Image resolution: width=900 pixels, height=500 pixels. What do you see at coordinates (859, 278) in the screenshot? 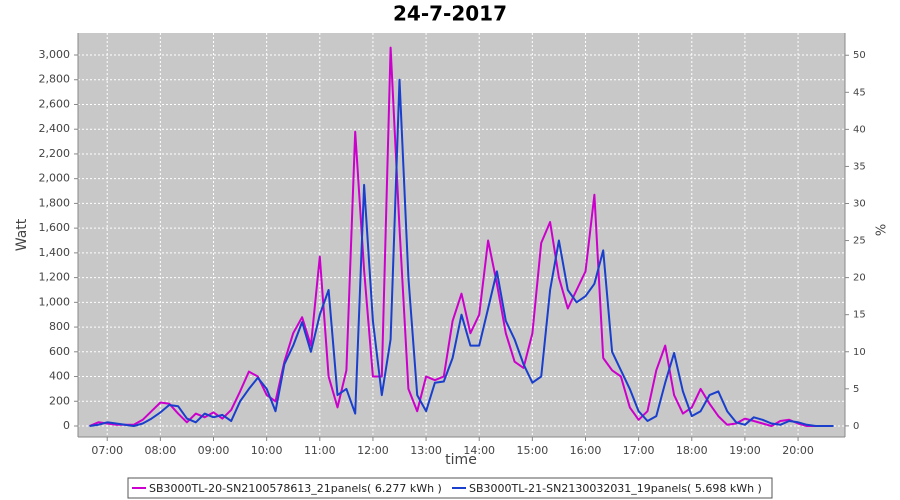
I see `y2-tick-label: 20` at bounding box center [859, 278].